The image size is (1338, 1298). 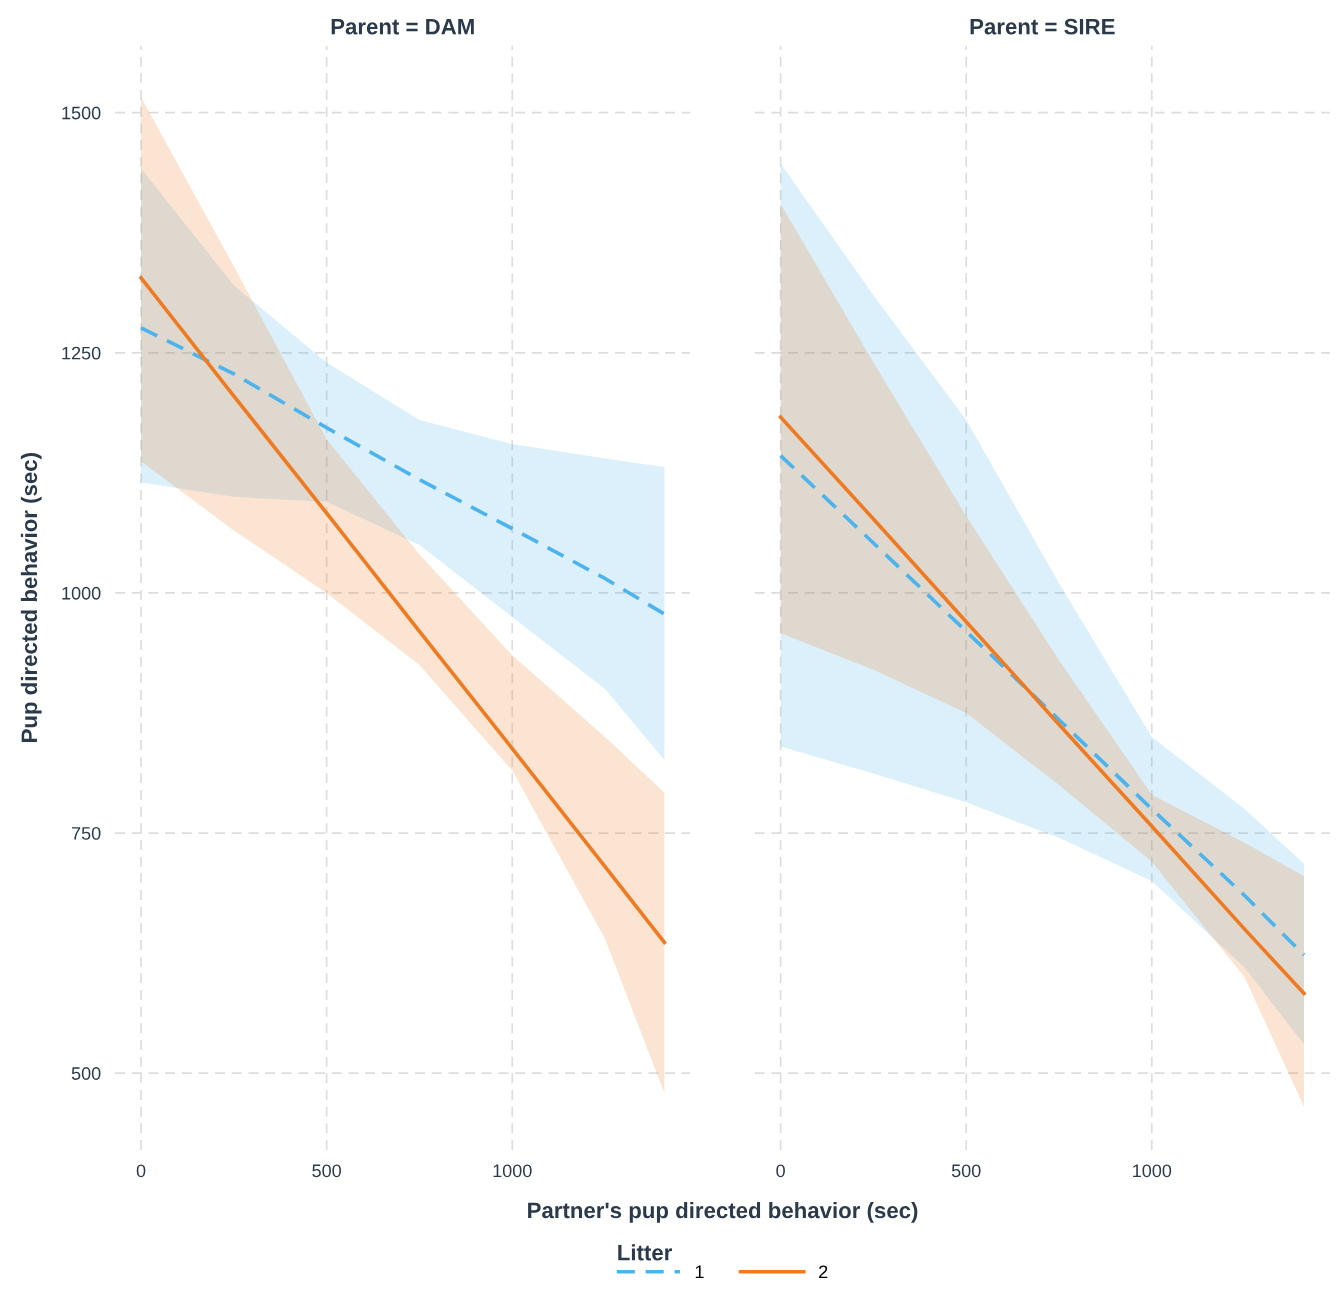 What do you see at coordinates (1042, 26) in the screenshot?
I see `chart-title: Parent = SIRE` at bounding box center [1042, 26].